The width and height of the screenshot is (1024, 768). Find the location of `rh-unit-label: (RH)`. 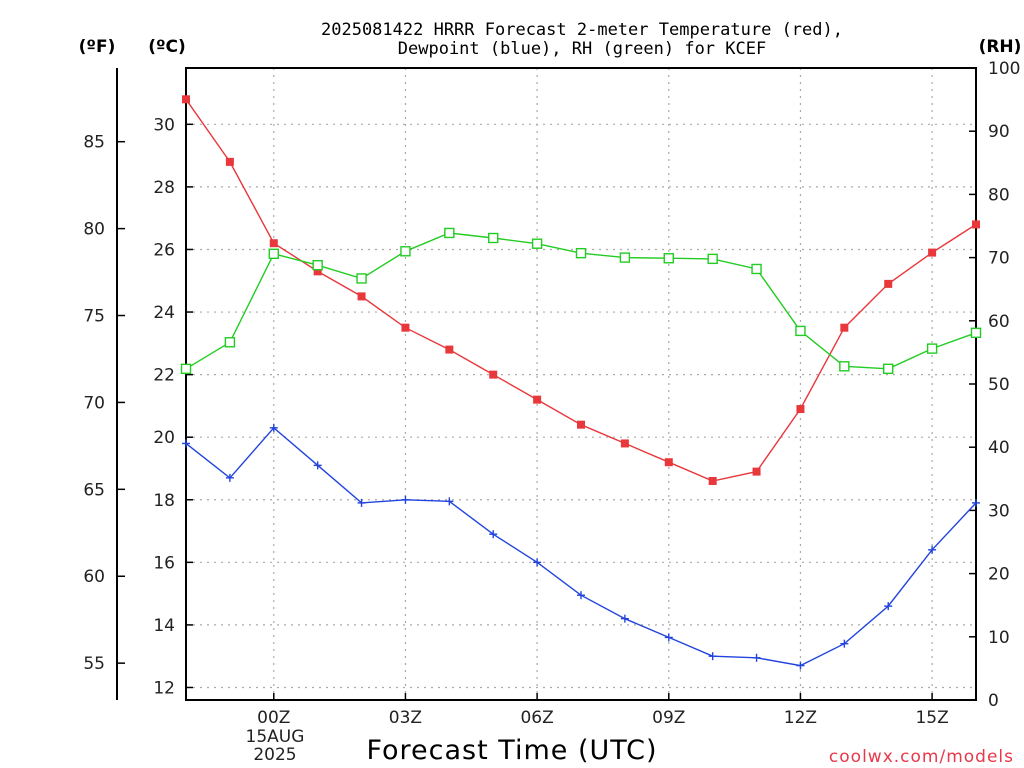

rh-unit-label: (RH) is located at coordinates (1000, 47).